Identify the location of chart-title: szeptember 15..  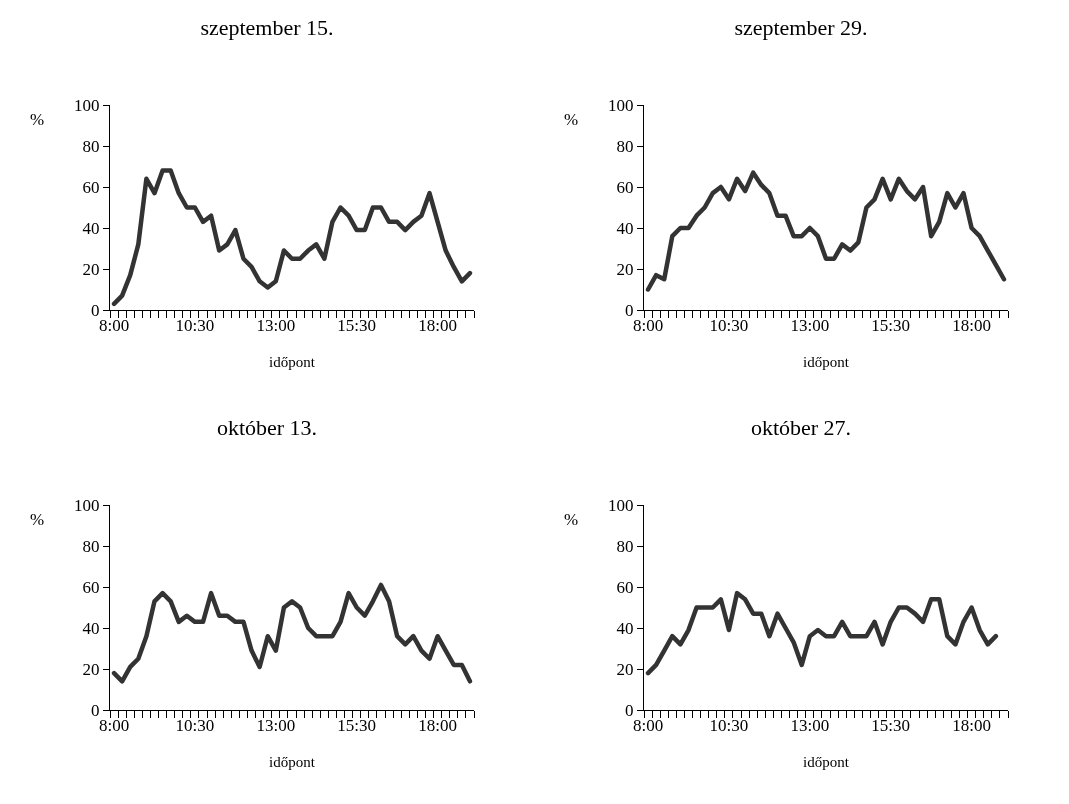
(267, 28).